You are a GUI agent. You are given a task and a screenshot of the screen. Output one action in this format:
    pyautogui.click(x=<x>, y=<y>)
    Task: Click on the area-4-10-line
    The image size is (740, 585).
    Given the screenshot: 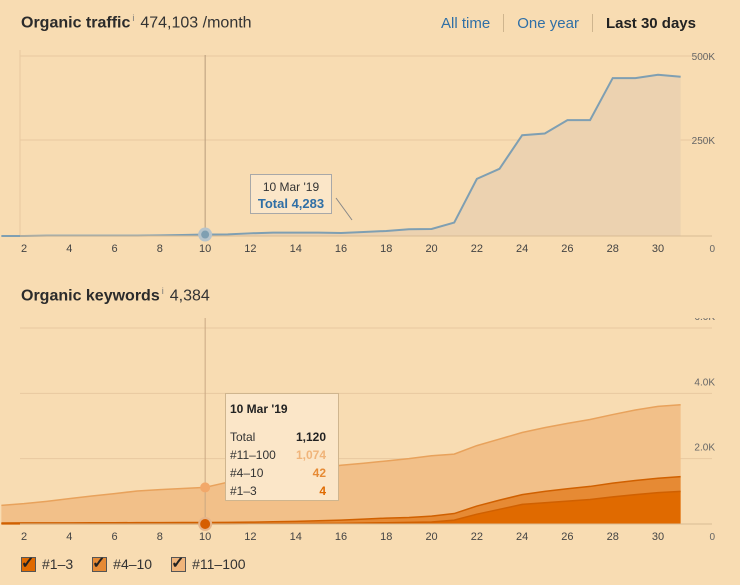 What is the action you would take?
    pyautogui.click(x=341, y=499)
    